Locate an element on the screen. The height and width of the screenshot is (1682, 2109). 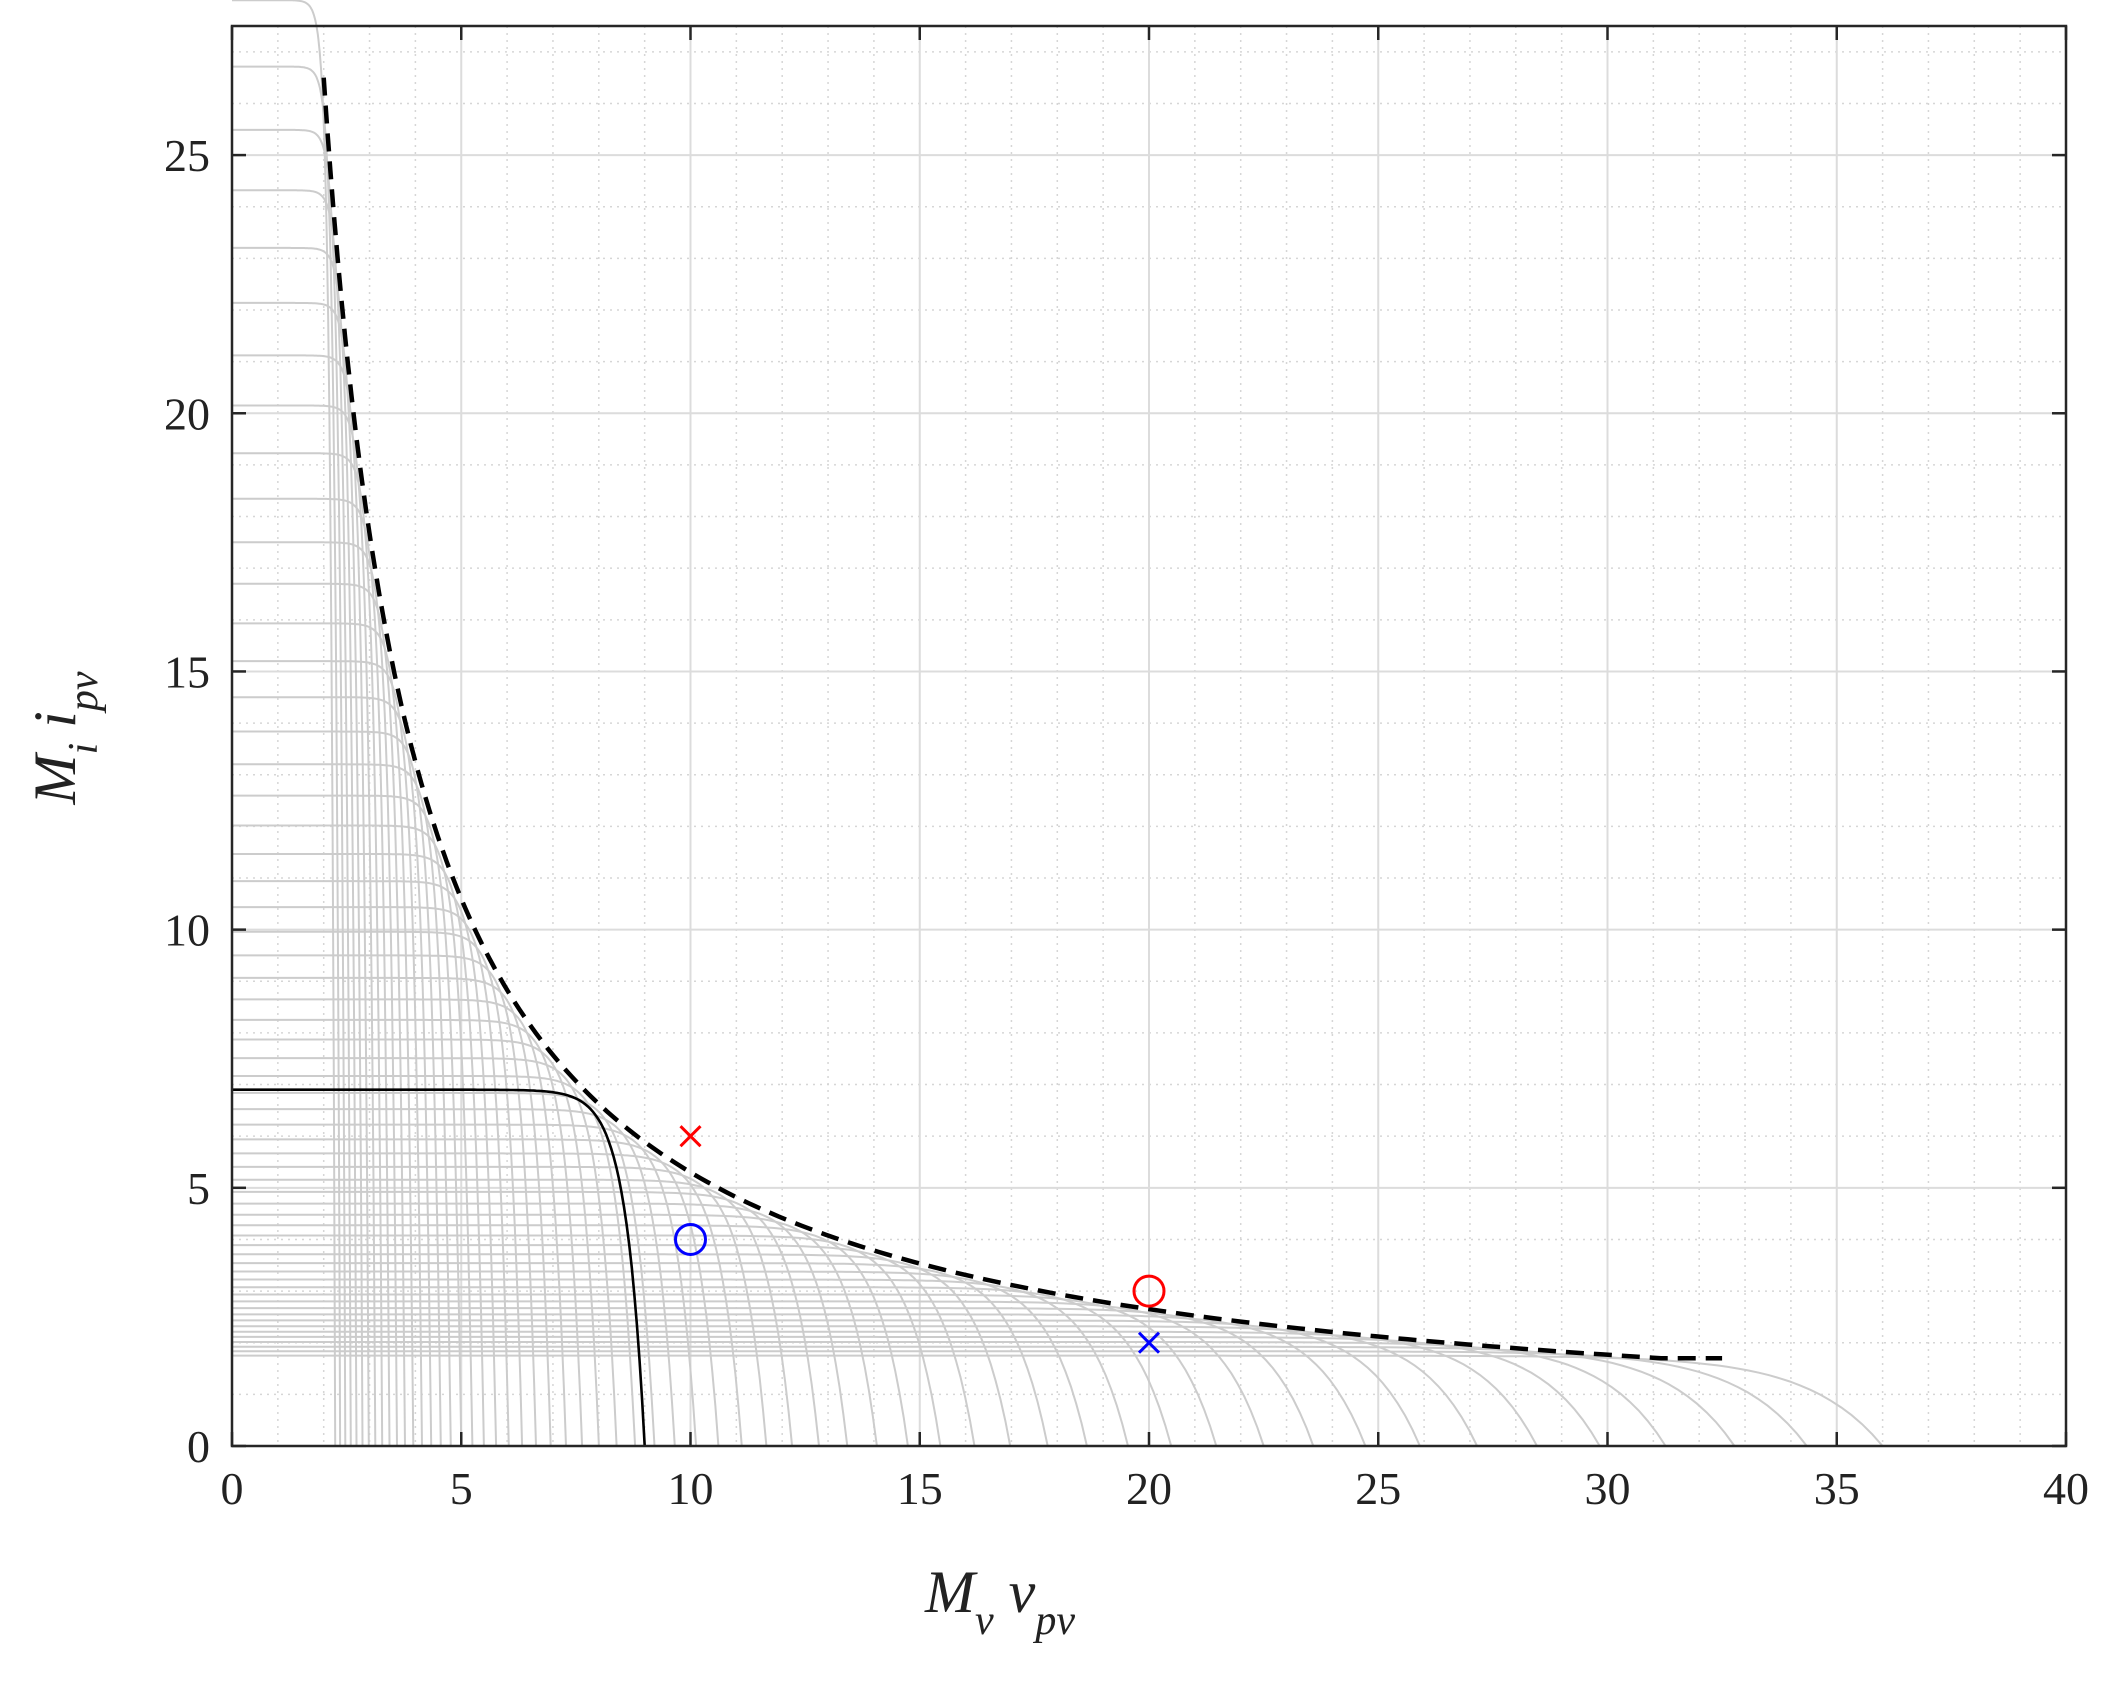
y-tick-label: 0 is located at coordinates (198, 1446).